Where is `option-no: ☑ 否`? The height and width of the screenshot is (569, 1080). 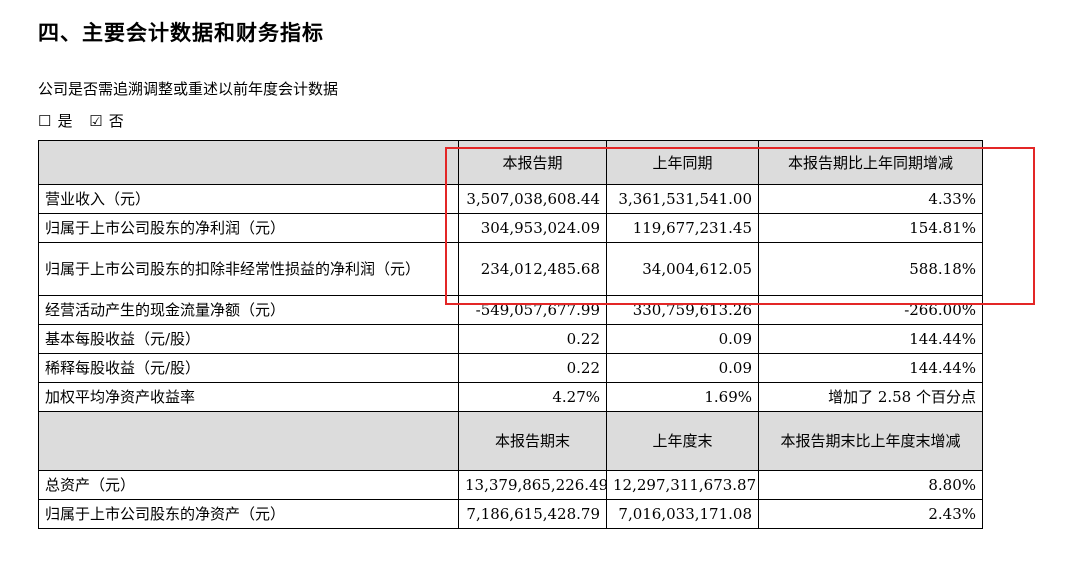 option-no: ☑ 否 is located at coordinates (109, 121).